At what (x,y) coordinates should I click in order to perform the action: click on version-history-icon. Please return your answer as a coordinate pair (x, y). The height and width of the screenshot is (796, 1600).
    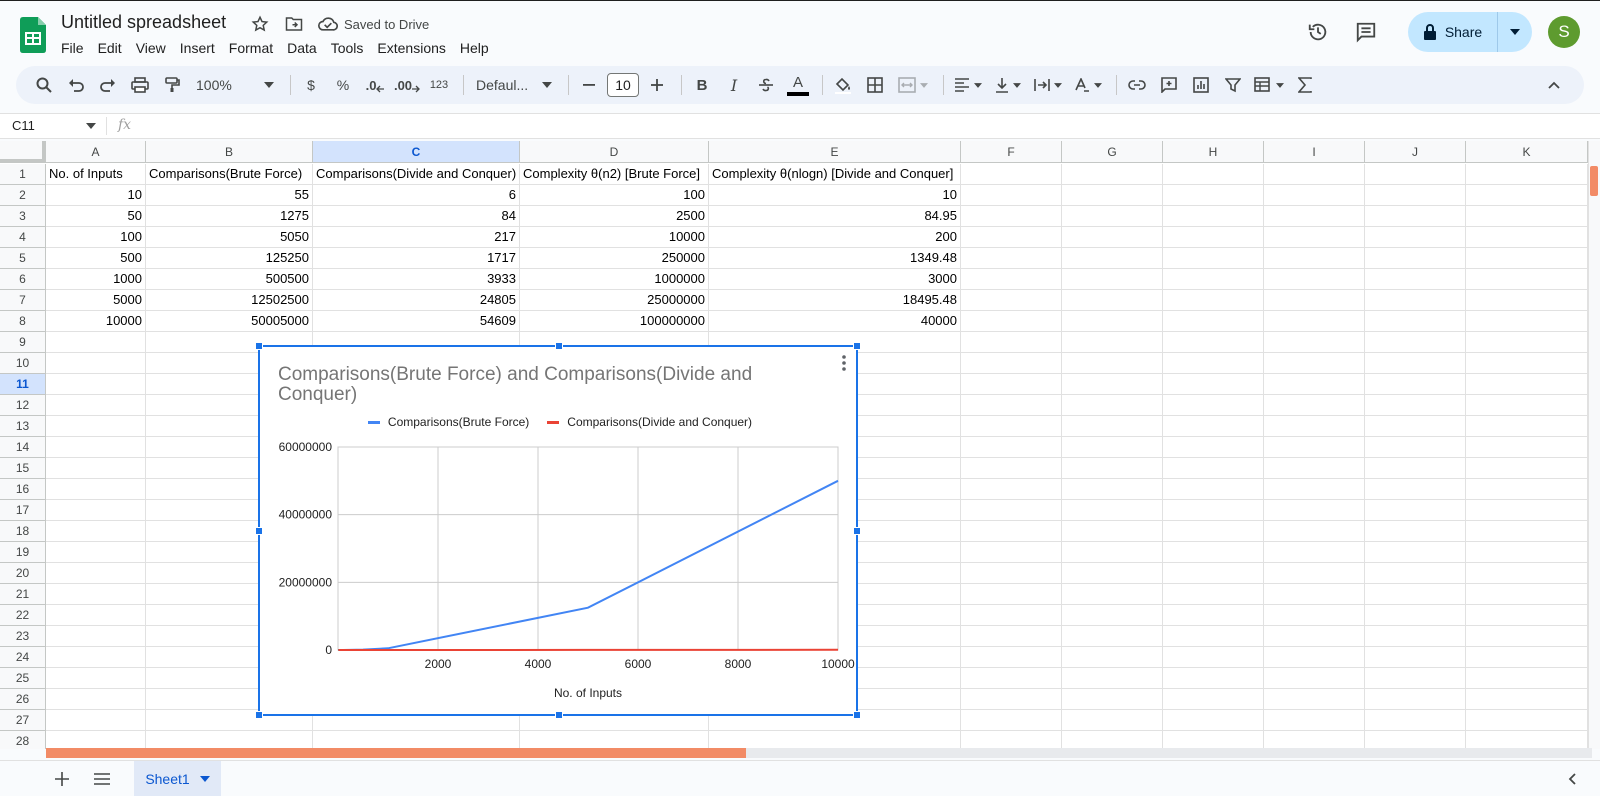
    Looking at the image, I should click on (1318, 32).